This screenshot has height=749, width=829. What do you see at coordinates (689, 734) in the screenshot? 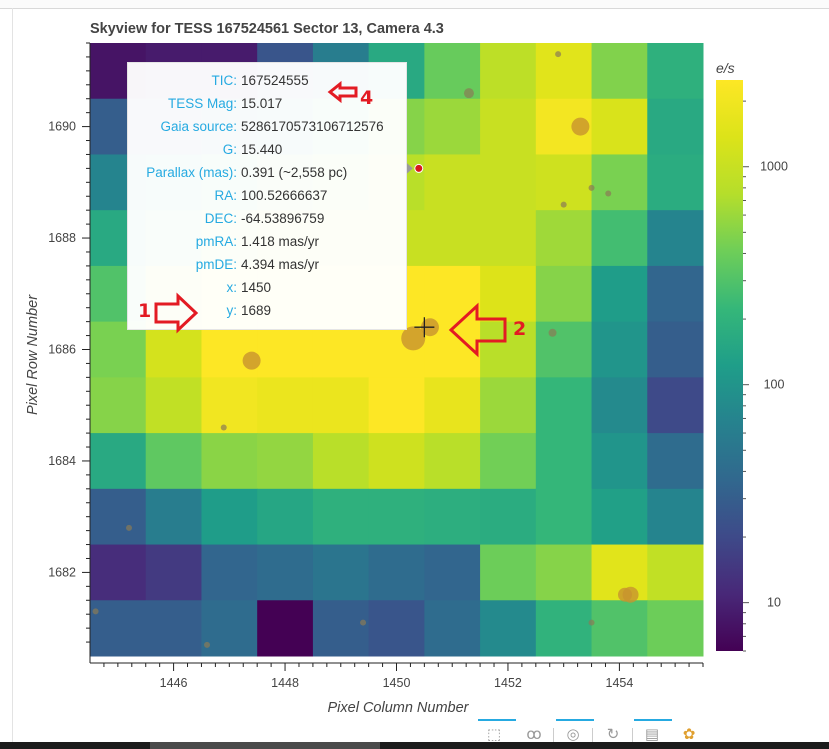
I see `bokeh-logo-icon: ✿` at bounding box center [689, 734].